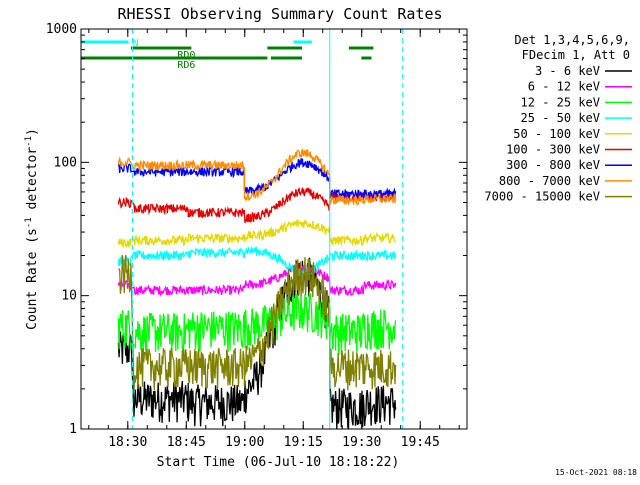 This screenshot has width=640, height=485. Describe the element at coordinates (596, 472) in the screenshot. I see `footer-timestamp: 15-Oct-2021 08:18` at that location.